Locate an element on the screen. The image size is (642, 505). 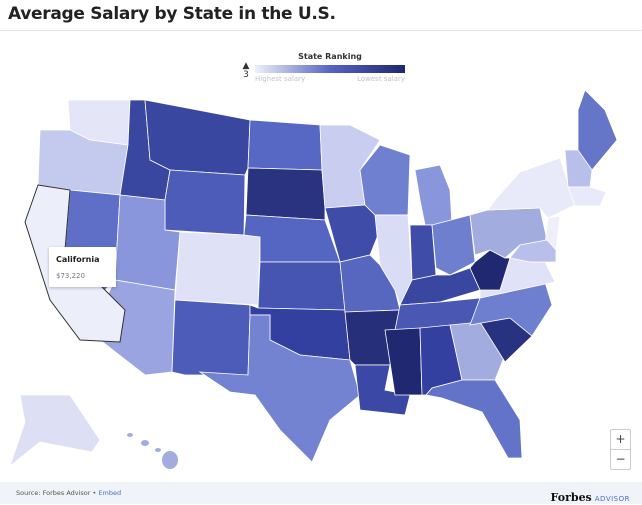
legend-title: State Ranking is located at coordinates (330, 56).